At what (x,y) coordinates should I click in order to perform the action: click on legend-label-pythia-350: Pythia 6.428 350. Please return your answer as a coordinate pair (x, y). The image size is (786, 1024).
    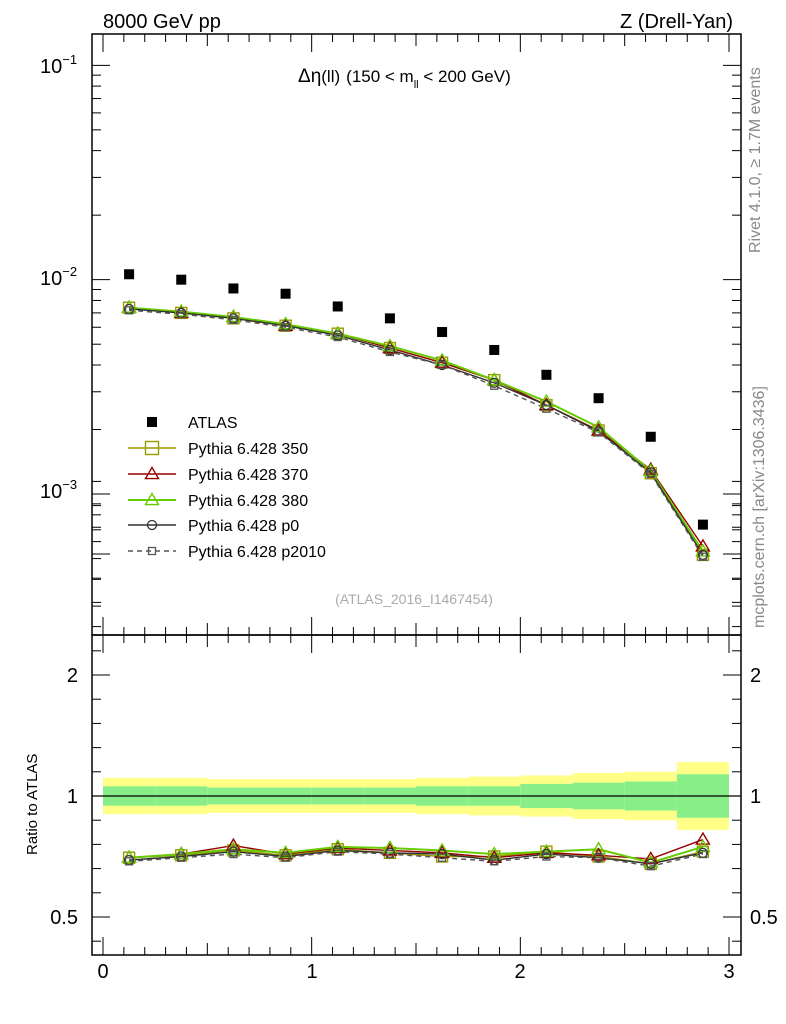
    Looking at the image, I should click on (248, 449).